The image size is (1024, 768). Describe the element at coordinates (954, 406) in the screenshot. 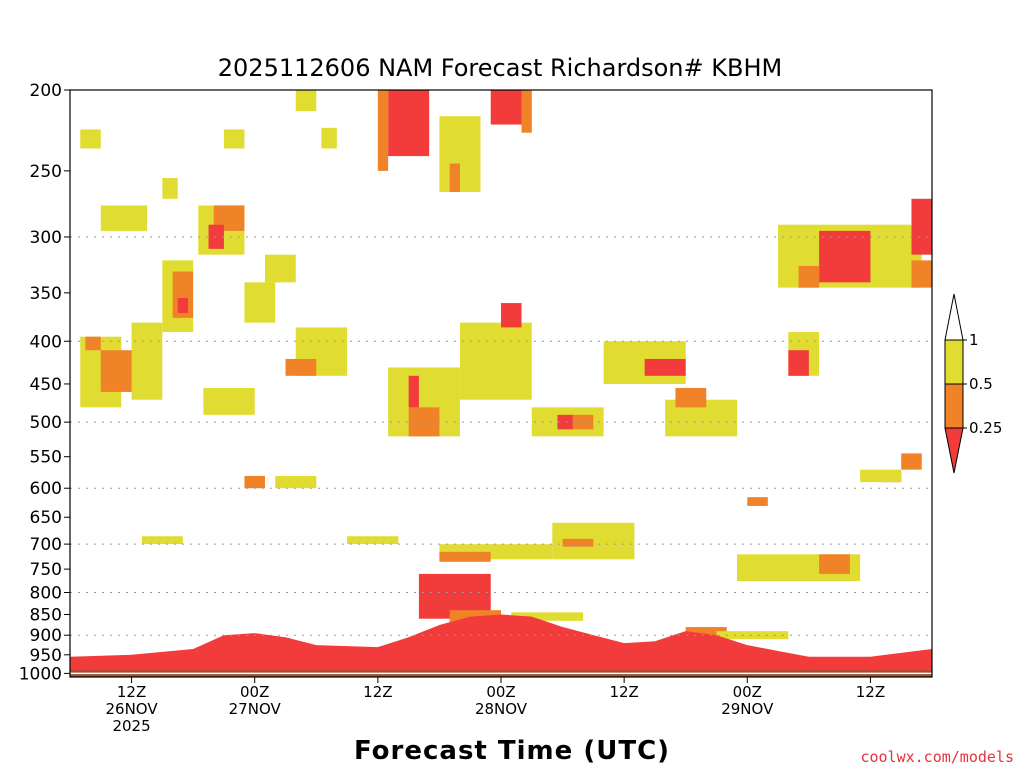

I see `legend-bin-0.25-0.5` at that location.